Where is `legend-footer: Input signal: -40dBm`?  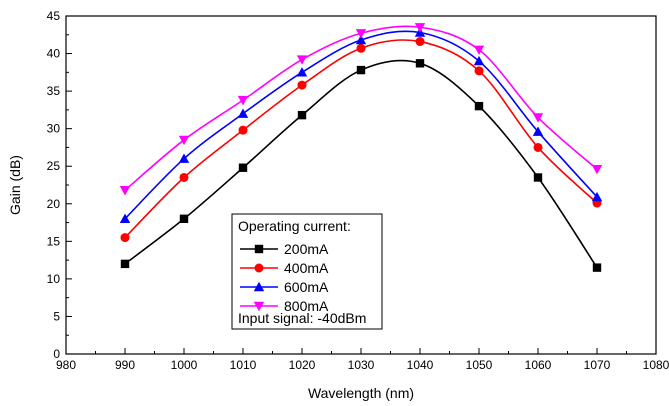 legend-footer: Input signal: -40dBm is located at coordinates (302, 318).